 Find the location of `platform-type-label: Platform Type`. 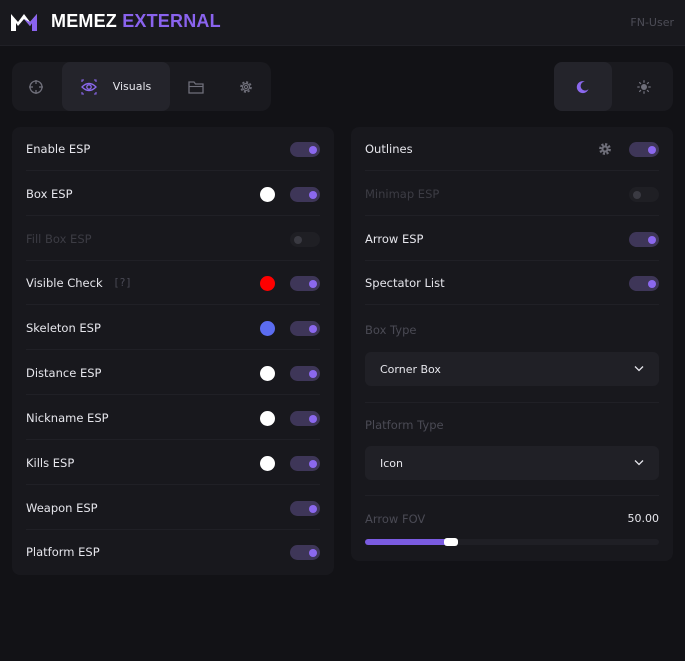

platform-type-label: Platform Type is located at coordinates (404, 425).